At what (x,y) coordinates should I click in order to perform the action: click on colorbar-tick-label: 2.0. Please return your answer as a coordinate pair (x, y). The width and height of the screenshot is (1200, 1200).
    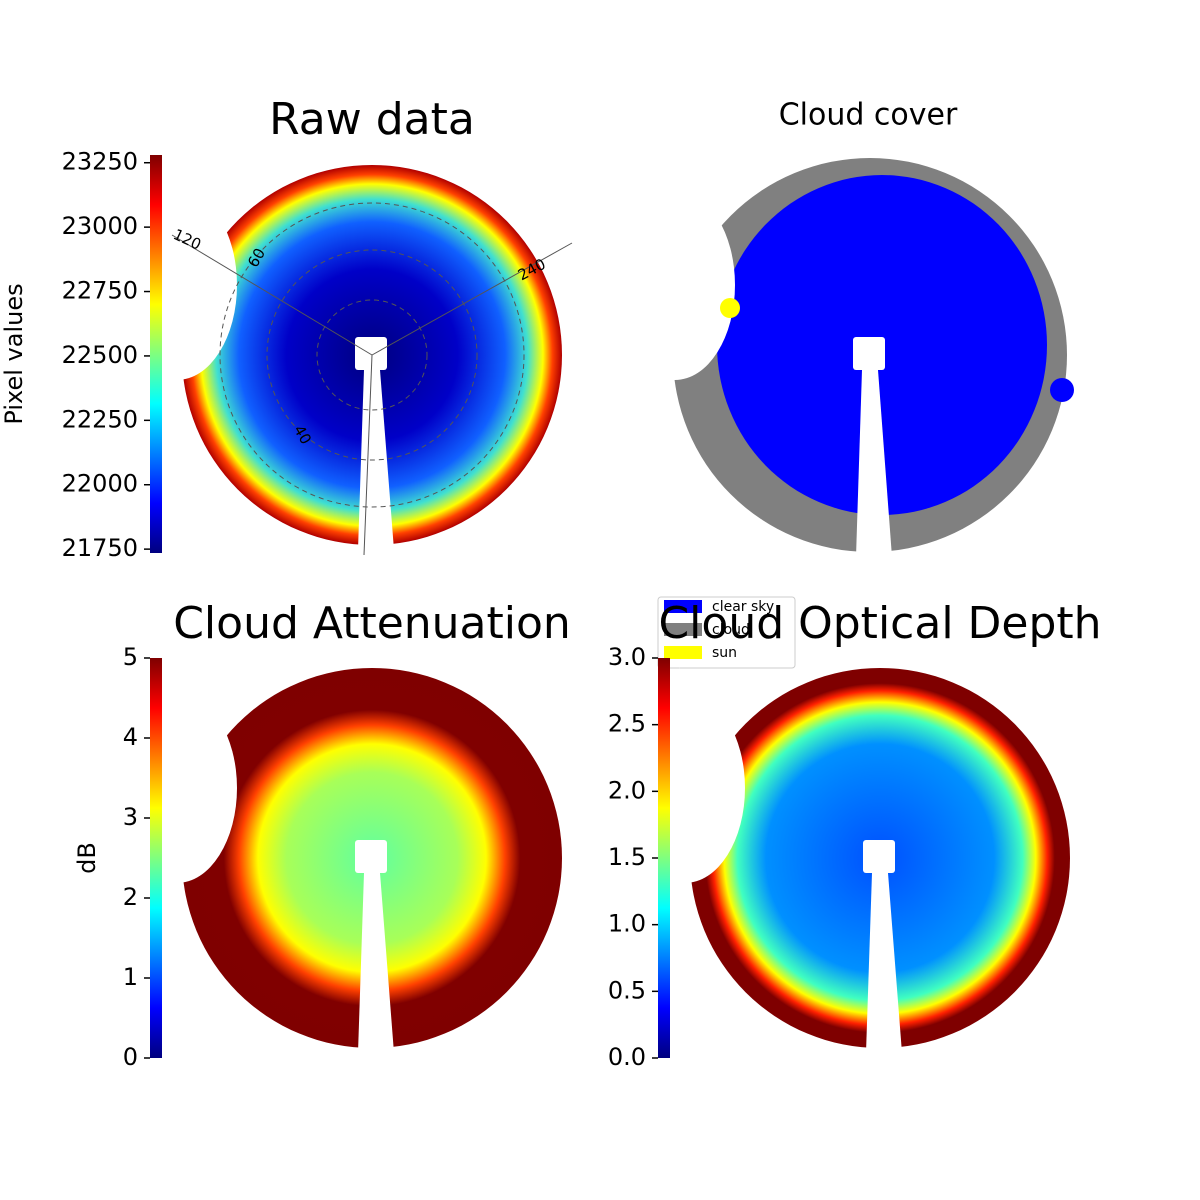
    Looking at the image, I should click on (627, 790).